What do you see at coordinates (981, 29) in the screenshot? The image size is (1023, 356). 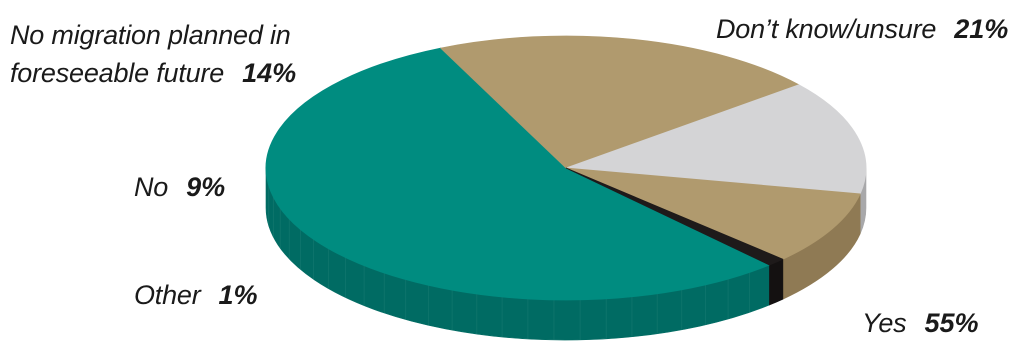 I see `label-dont-know-value: 21%` at bounding box center [981, 29].